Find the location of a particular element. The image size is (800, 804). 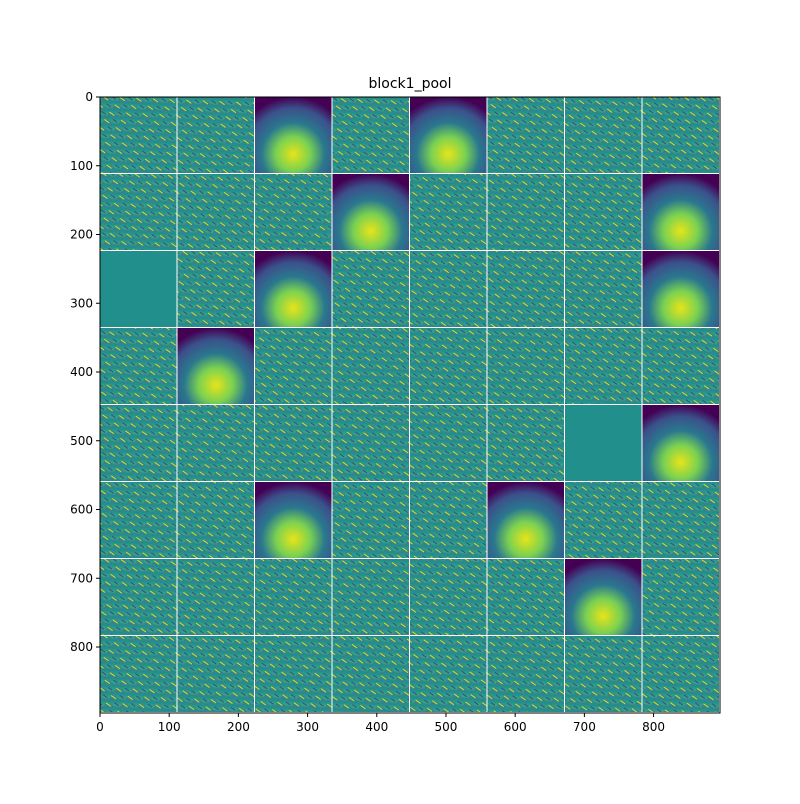

x-tick-label: 200 is located at coordinates (238, 727).